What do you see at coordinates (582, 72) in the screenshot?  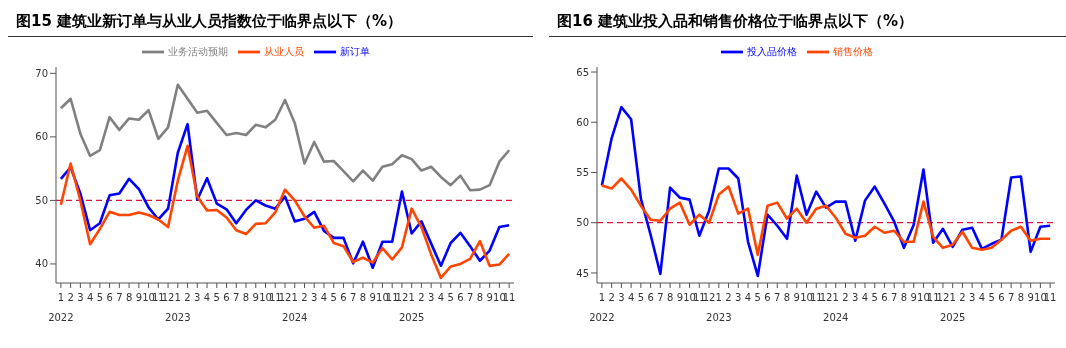 I see `y-tick-label: 65` at bounding box center [582, 72].